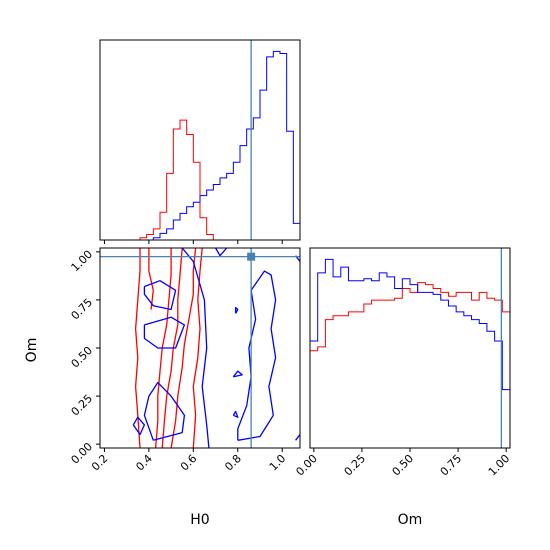  Describe the element at coordinates (499, 465) in the screenshot. I see `om-x-tick-label: 1.00` at that location.